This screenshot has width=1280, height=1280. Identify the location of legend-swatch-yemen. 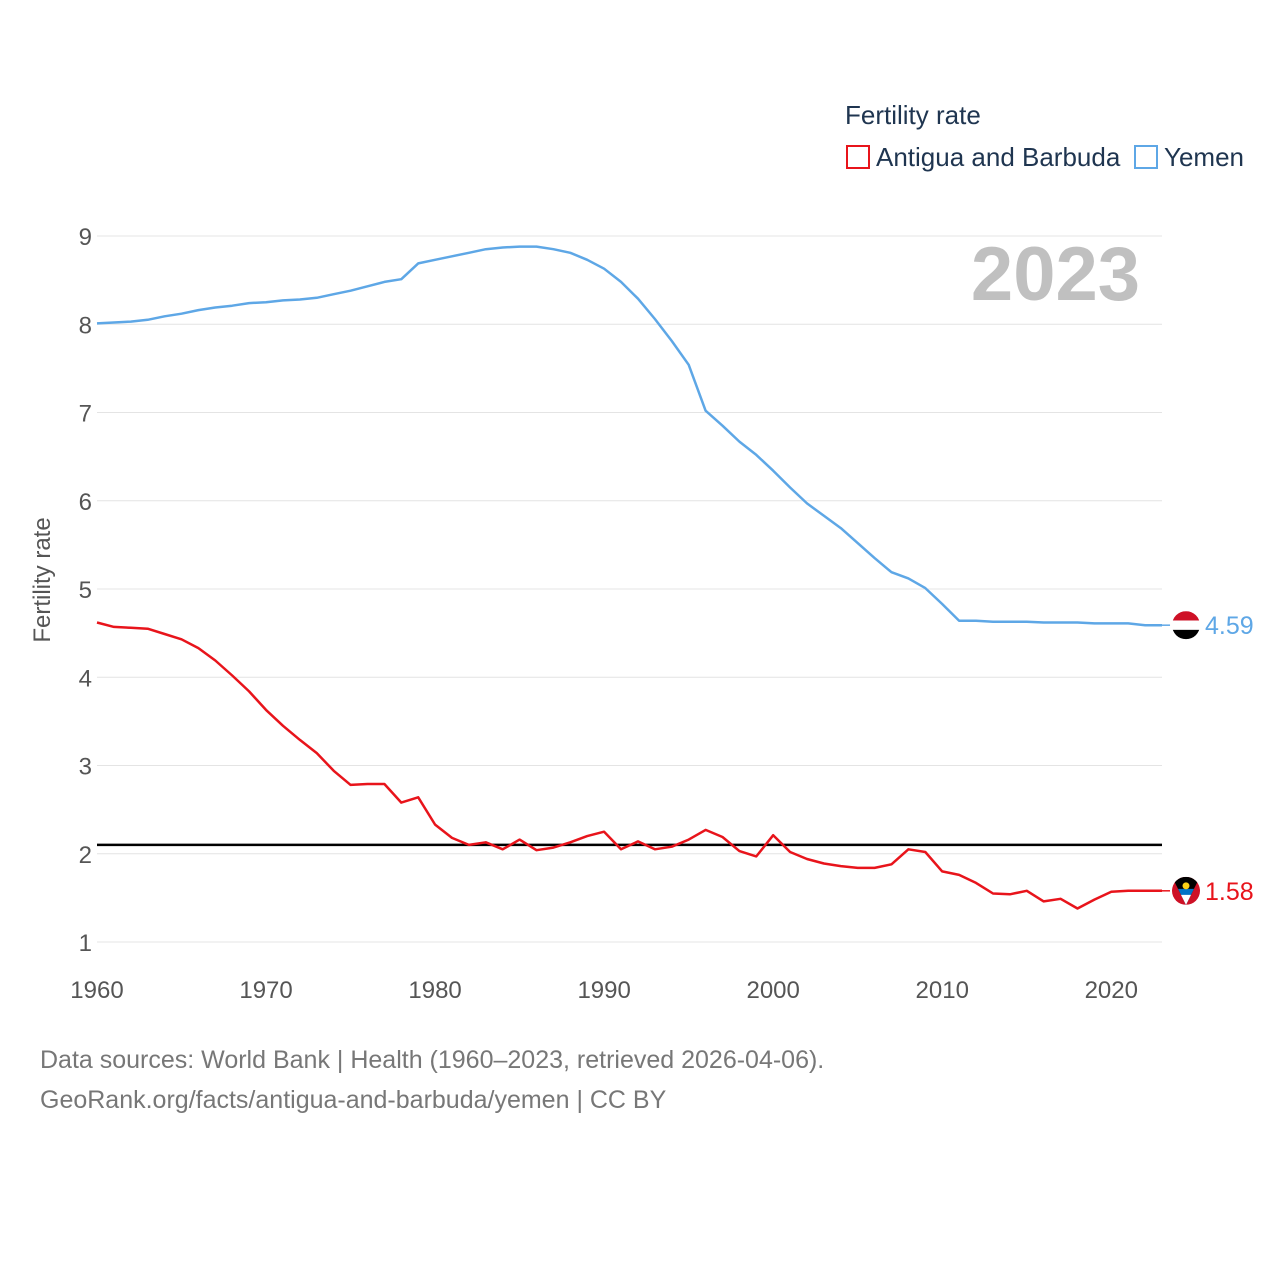
(1146, 157).